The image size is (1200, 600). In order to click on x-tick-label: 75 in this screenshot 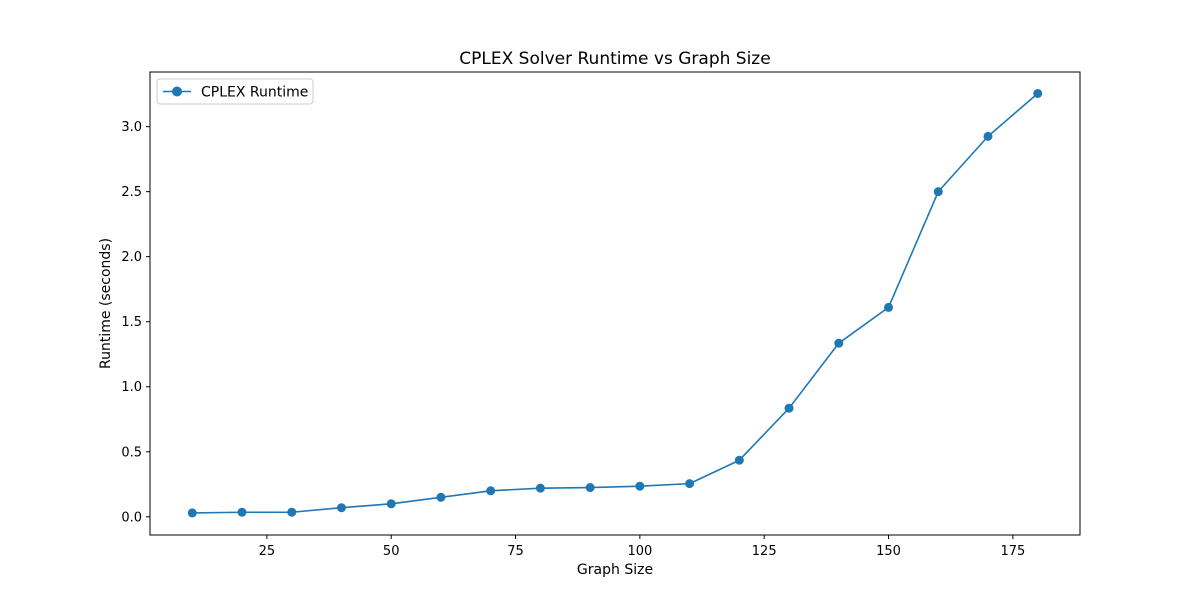, I will do `click(515, 551)`.